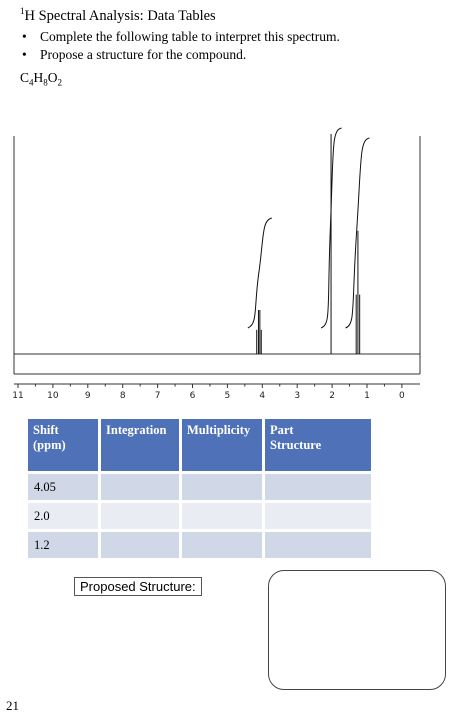 The height and width of the screenshot is (718, 474). What do you see at coordinates (88, 396) in the screenshot?
I see `x-tick-label: 9` at bounding box center [88, 396].